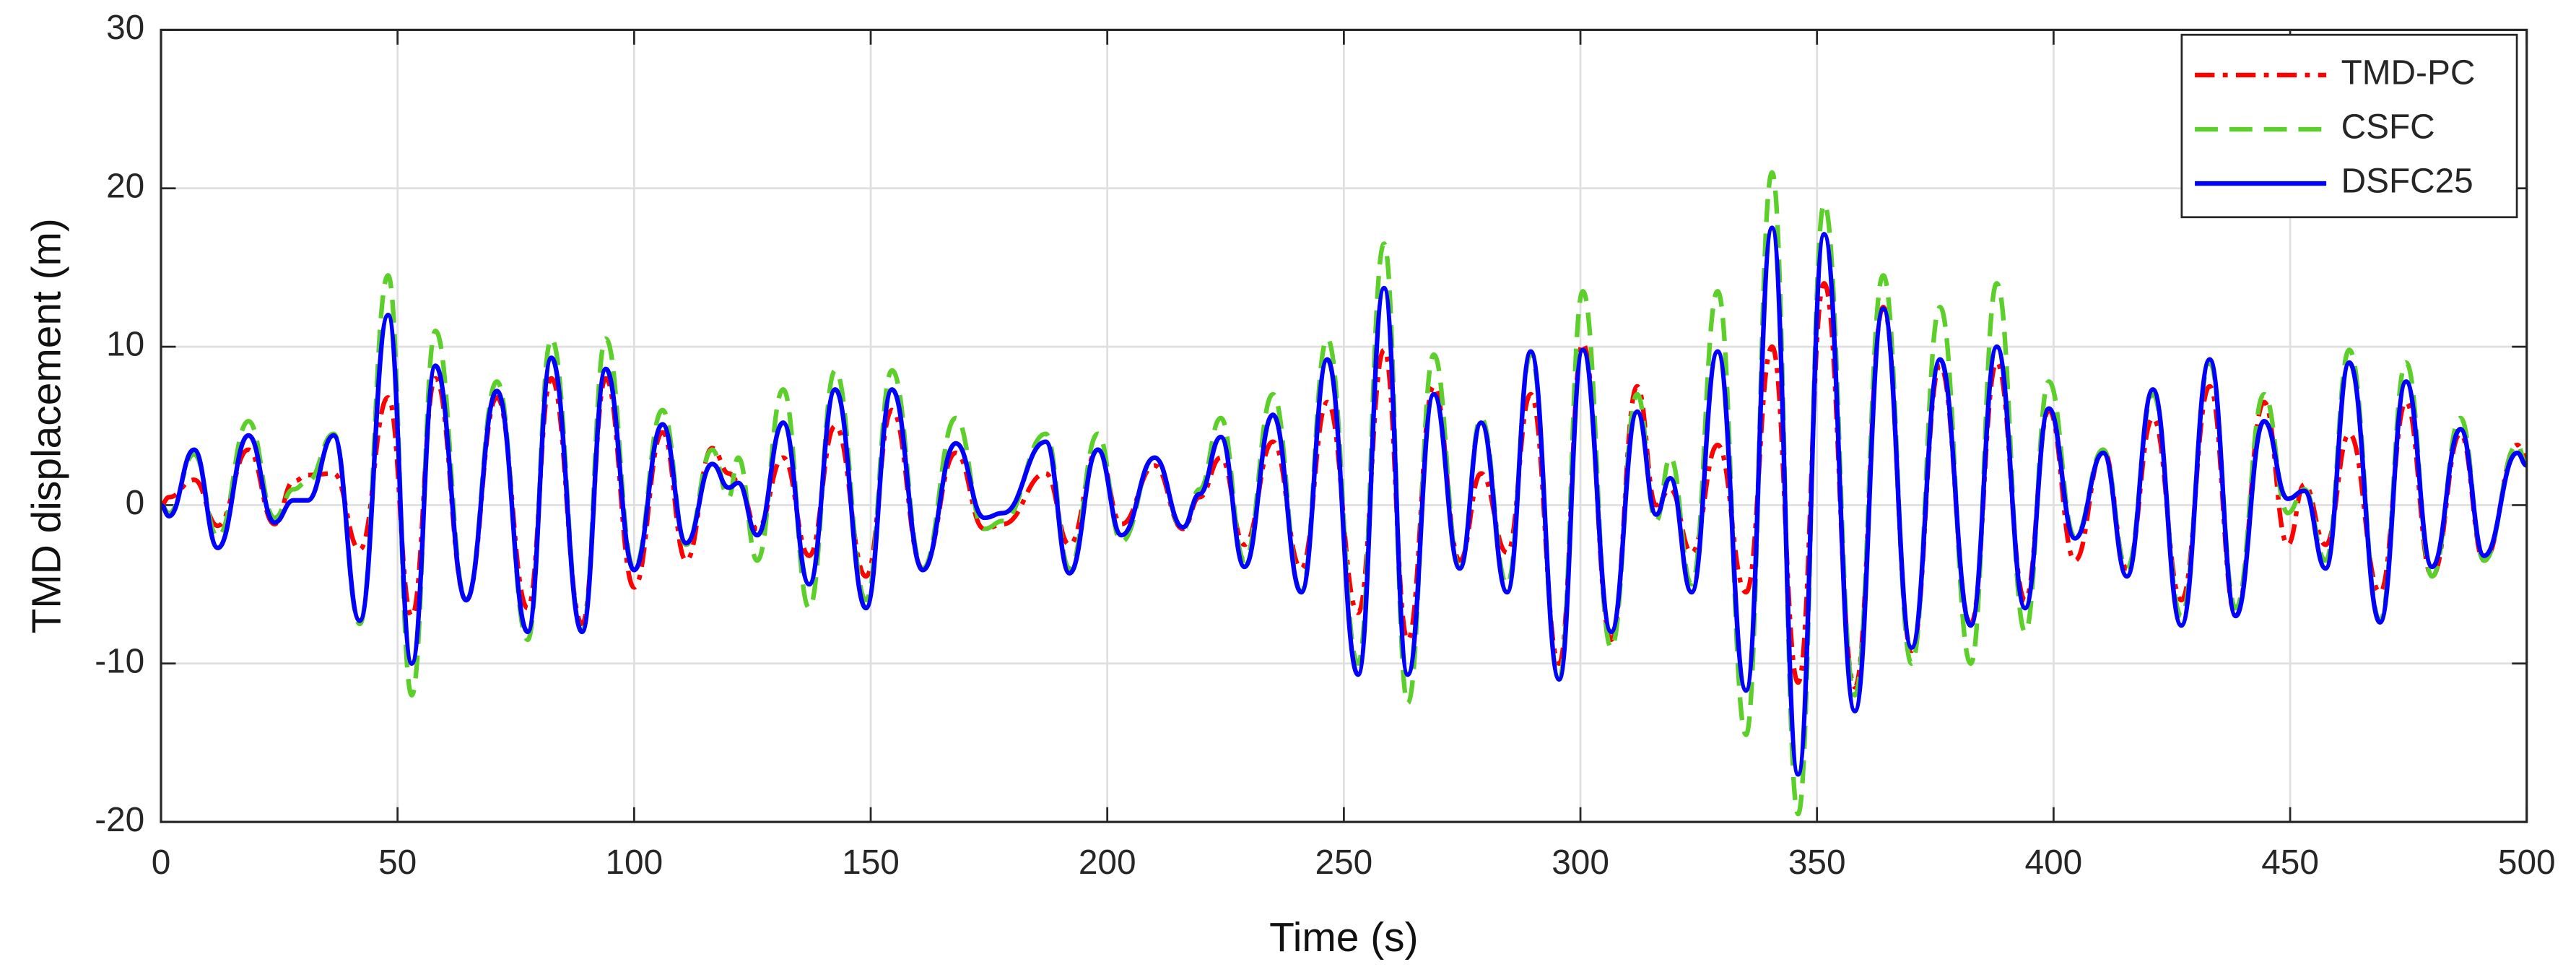 This screenshot has width=2576, height=980. I want to click on y-tick-label: 30, so click(125, 28).